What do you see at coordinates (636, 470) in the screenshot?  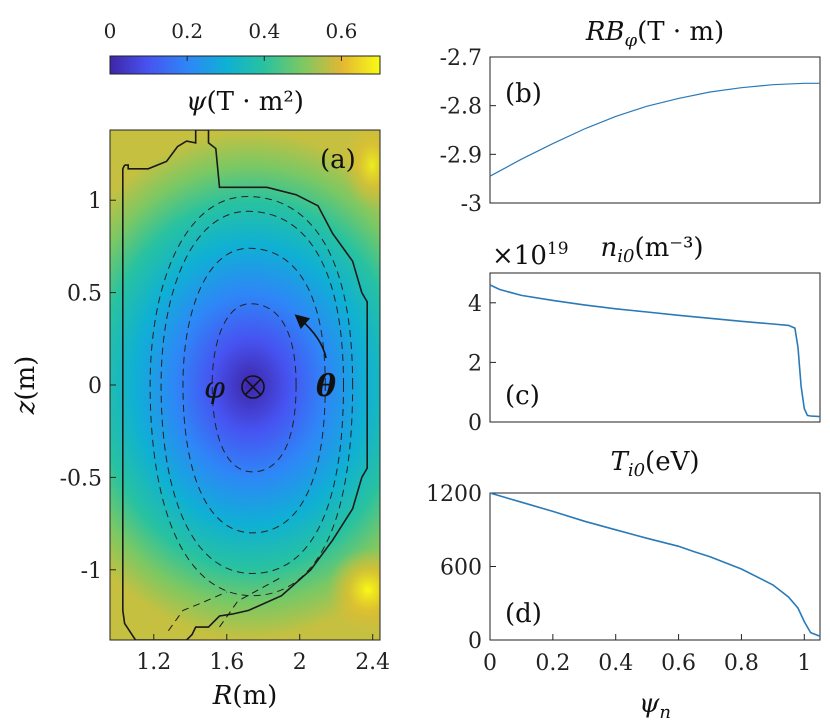 I see `panel-d-title-sub: i0` at bounding box center [636, 470].